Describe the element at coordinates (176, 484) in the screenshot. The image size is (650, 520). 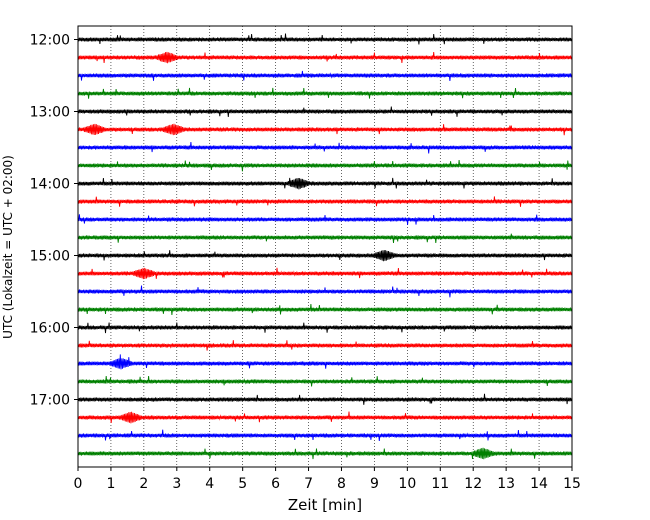
I see `x-tick-label: 3` at that location.